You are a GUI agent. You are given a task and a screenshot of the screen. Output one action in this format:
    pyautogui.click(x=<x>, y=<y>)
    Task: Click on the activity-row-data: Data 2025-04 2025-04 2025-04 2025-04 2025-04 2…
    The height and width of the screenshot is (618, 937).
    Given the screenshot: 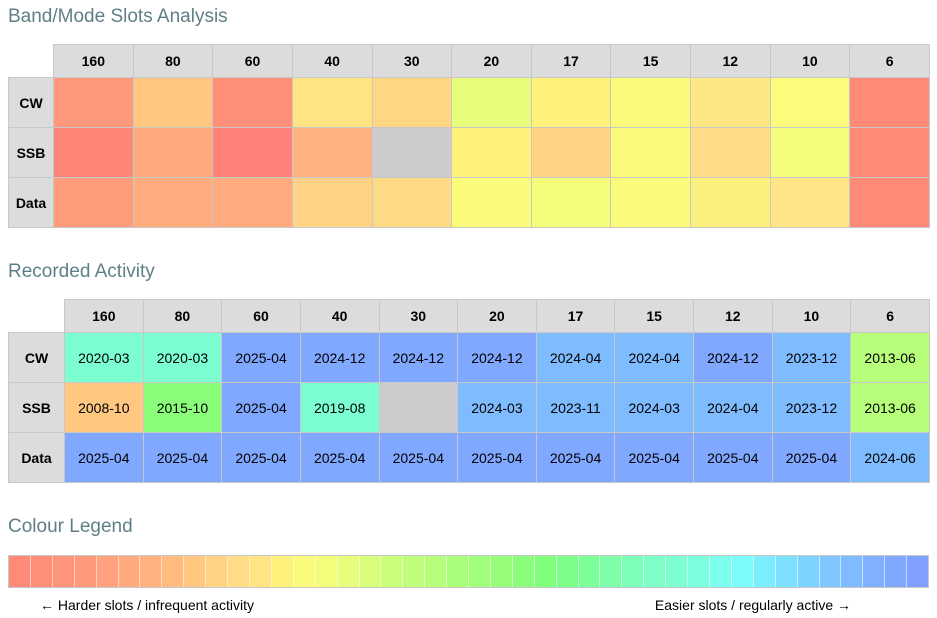 What is the action you would take?
    pyautogui.click(x=469, y=457)
    